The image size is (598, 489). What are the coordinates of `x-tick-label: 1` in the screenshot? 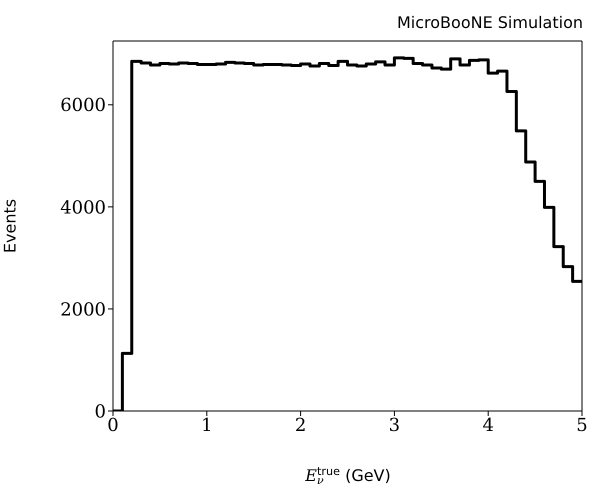 It's located at (207, 425).